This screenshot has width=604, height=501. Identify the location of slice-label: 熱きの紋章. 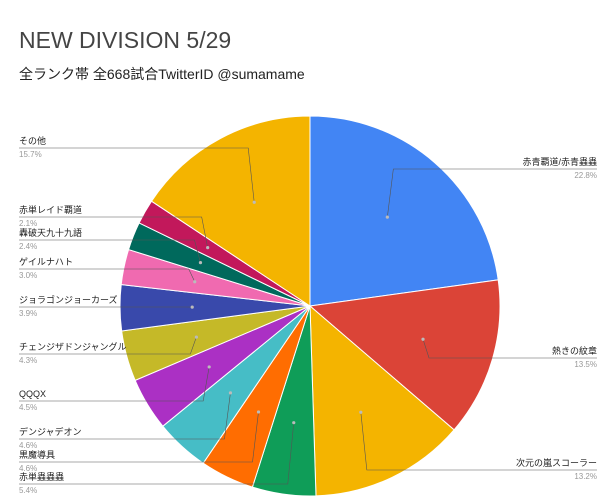
(574, 350).